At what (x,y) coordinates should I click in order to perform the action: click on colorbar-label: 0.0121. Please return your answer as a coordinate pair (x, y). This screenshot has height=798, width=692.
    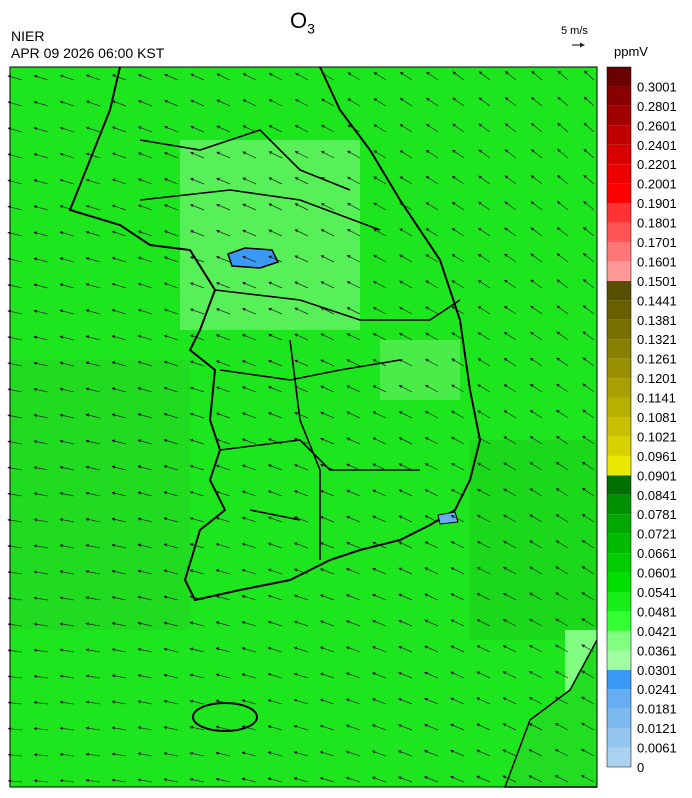
    Looking at the image, I should click on (657, 728).